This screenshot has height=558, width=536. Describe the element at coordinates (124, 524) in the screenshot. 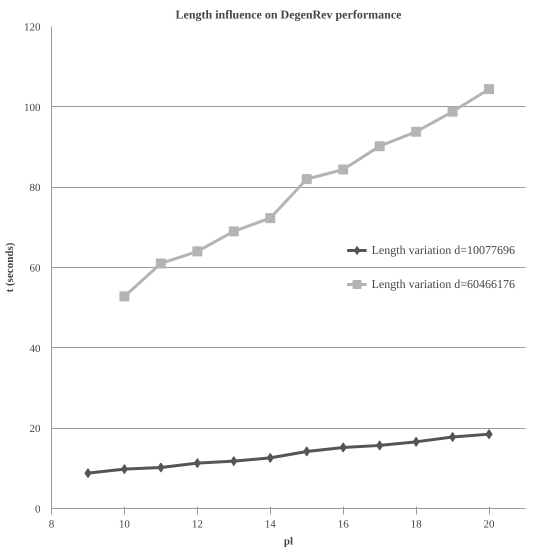

I see `x-tick-label: 10` at that location.